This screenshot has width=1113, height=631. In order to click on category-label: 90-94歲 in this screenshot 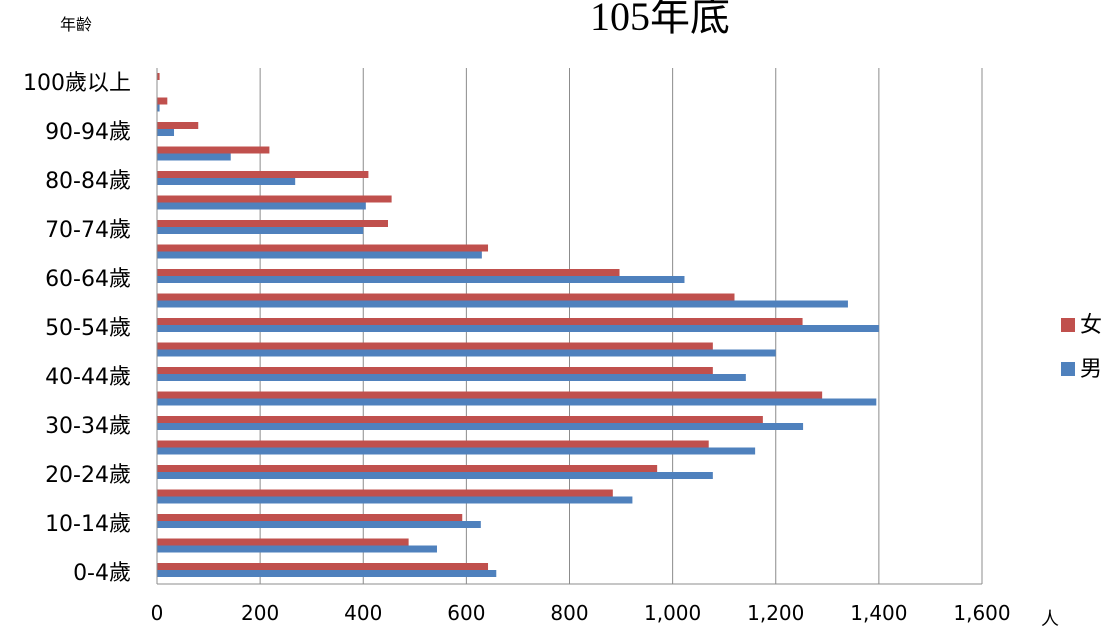, I will do `click(88, 132)`.